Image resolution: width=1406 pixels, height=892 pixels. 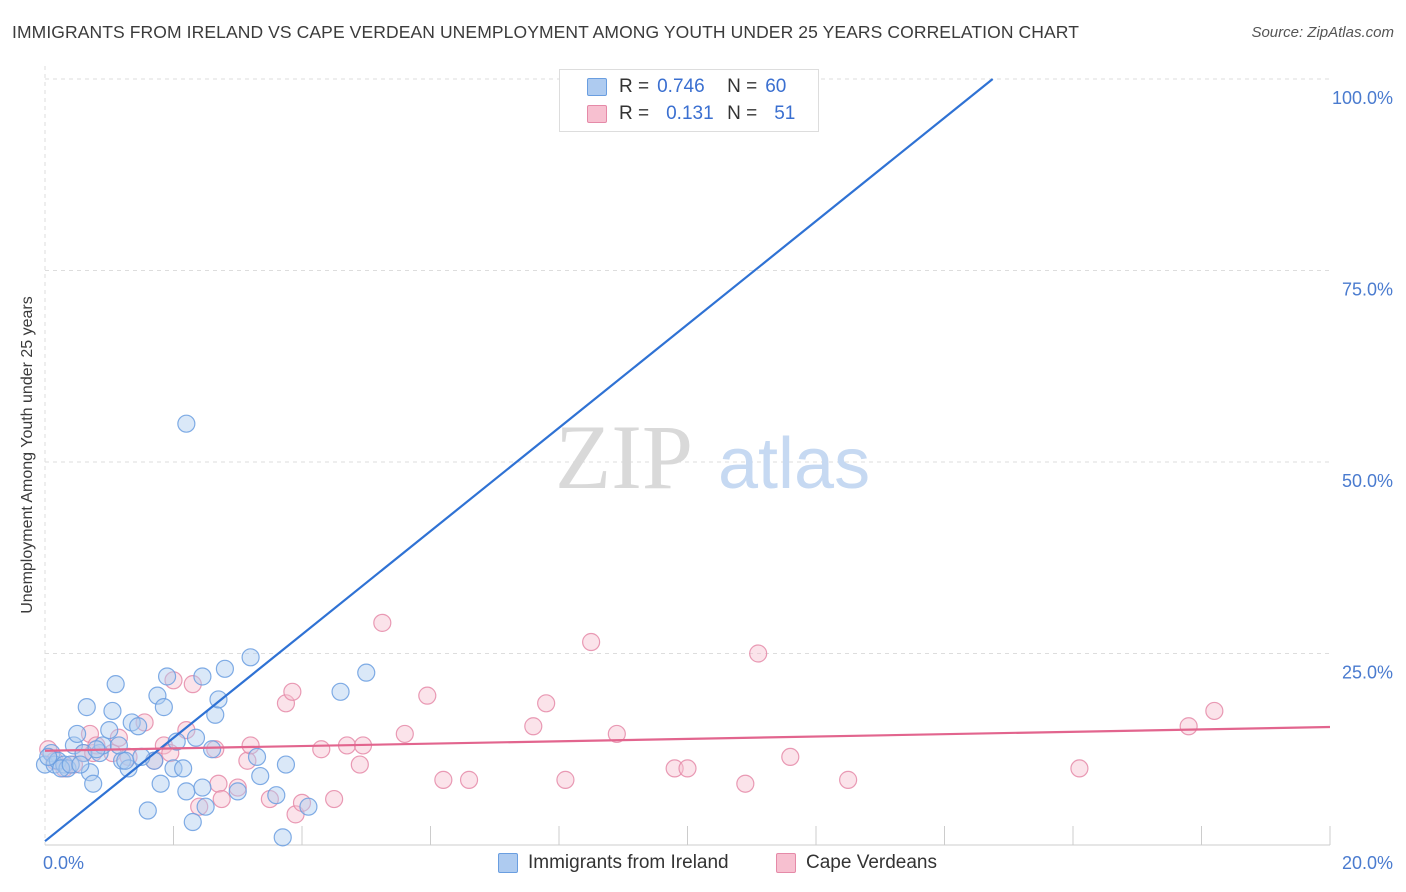 I want to click on source-label: Source: ZipAtlas.com, so click(x=1322, y=32).